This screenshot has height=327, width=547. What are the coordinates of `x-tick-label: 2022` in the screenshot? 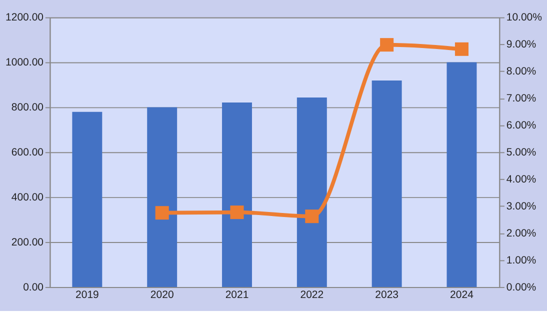 It's located at (312, 294).